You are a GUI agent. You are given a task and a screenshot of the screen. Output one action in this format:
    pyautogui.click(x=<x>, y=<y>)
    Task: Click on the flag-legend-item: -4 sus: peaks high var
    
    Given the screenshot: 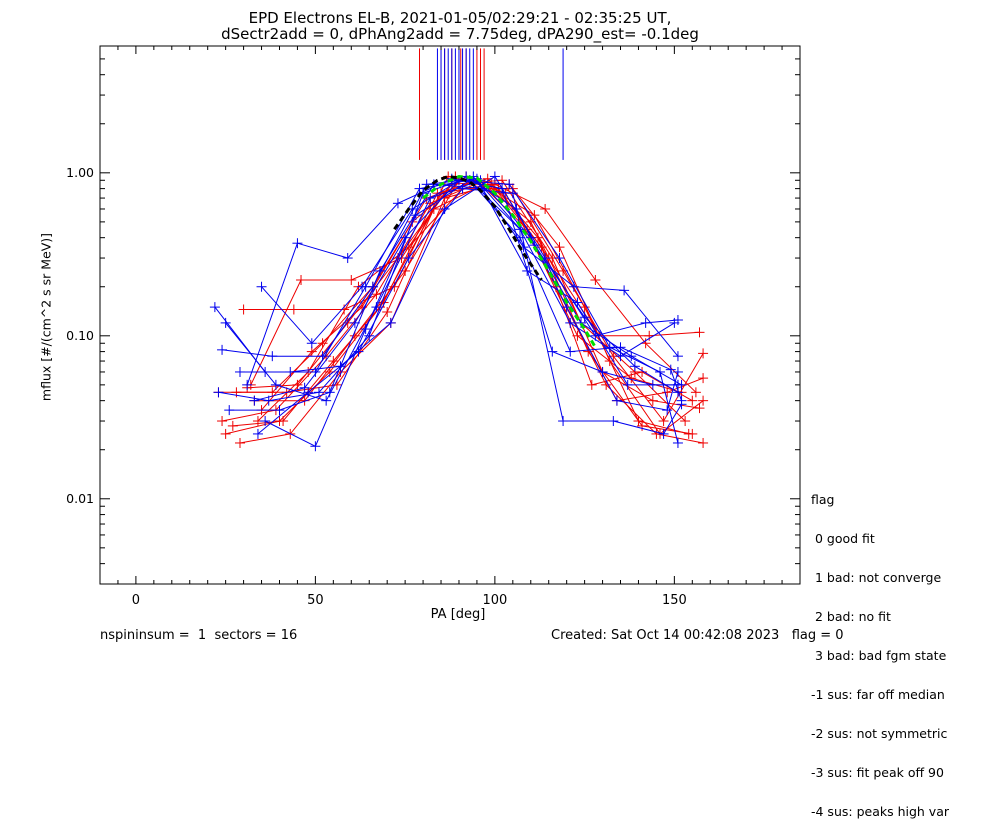 What is the action you would take?
    pyautogui.click(x=880, y=811)
    